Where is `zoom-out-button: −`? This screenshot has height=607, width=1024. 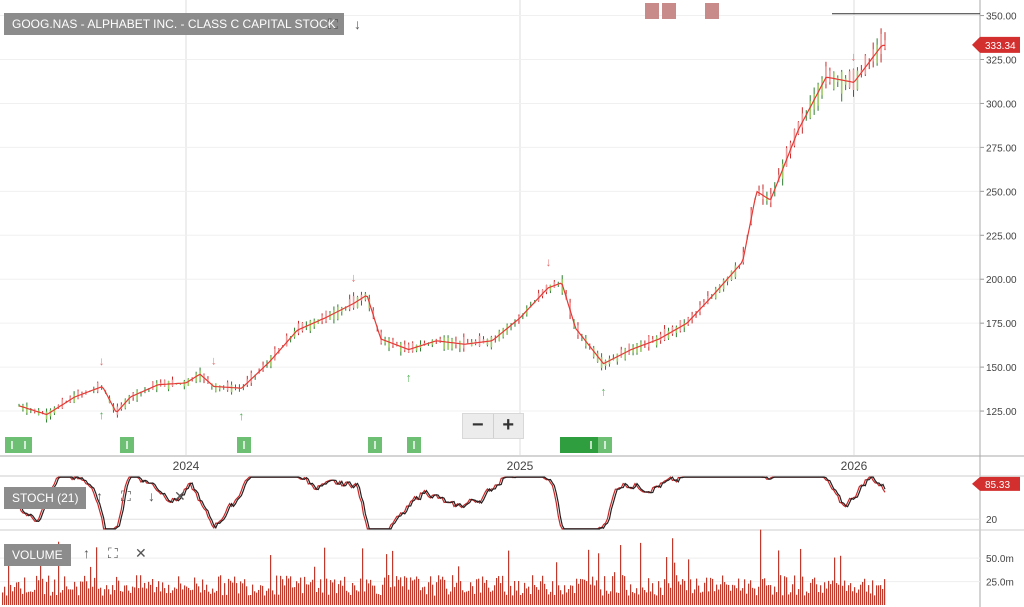
zoom-out-button: − is located at coordinates (477, 425).